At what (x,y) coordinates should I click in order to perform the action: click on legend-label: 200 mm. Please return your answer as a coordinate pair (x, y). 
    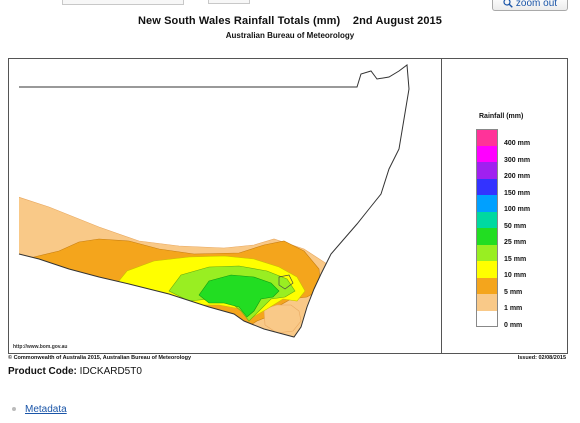
    Looking at the image, I should click on (517, 176).